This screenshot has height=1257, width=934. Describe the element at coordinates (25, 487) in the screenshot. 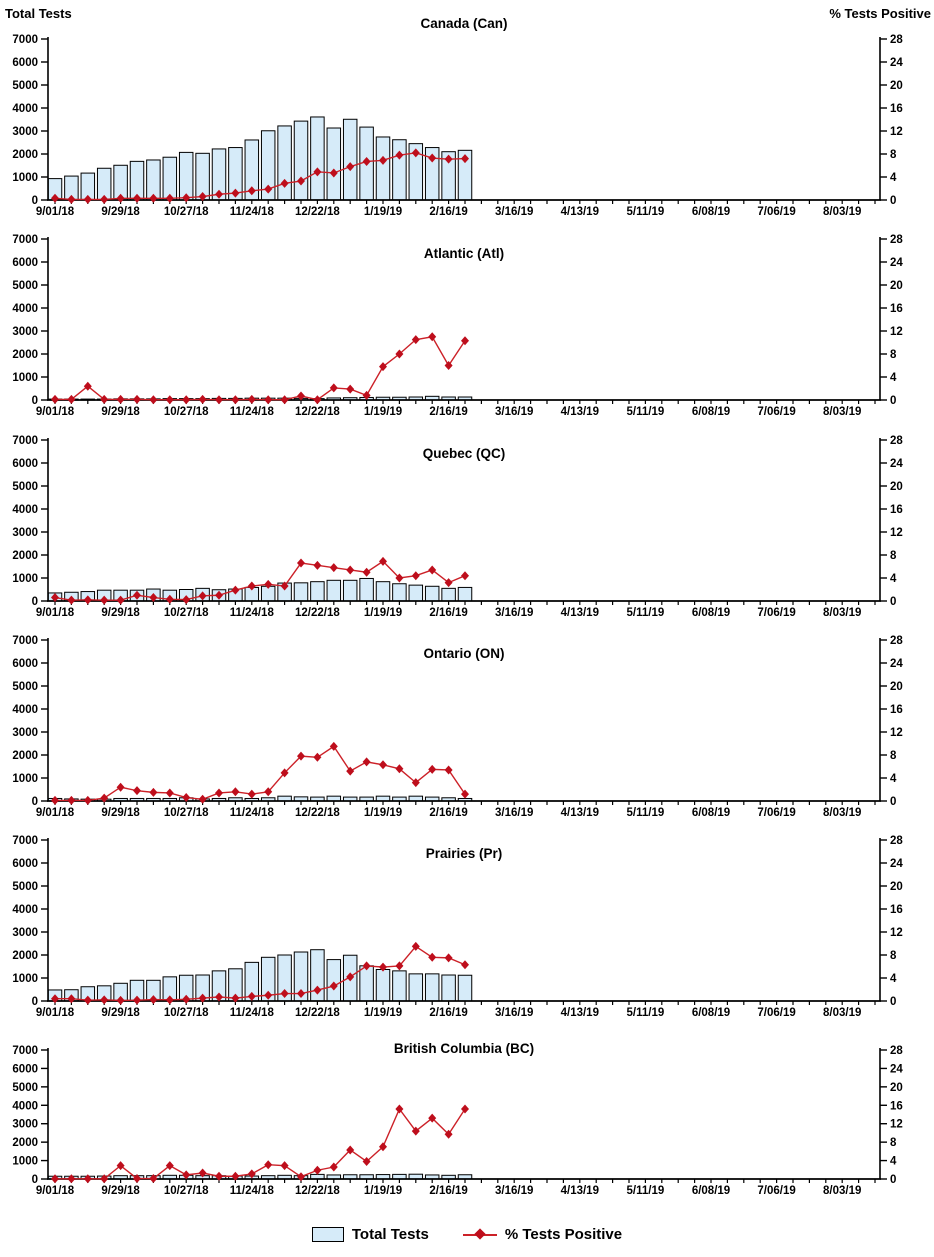

I see `left-axis-tick-label: 5000` at that location.